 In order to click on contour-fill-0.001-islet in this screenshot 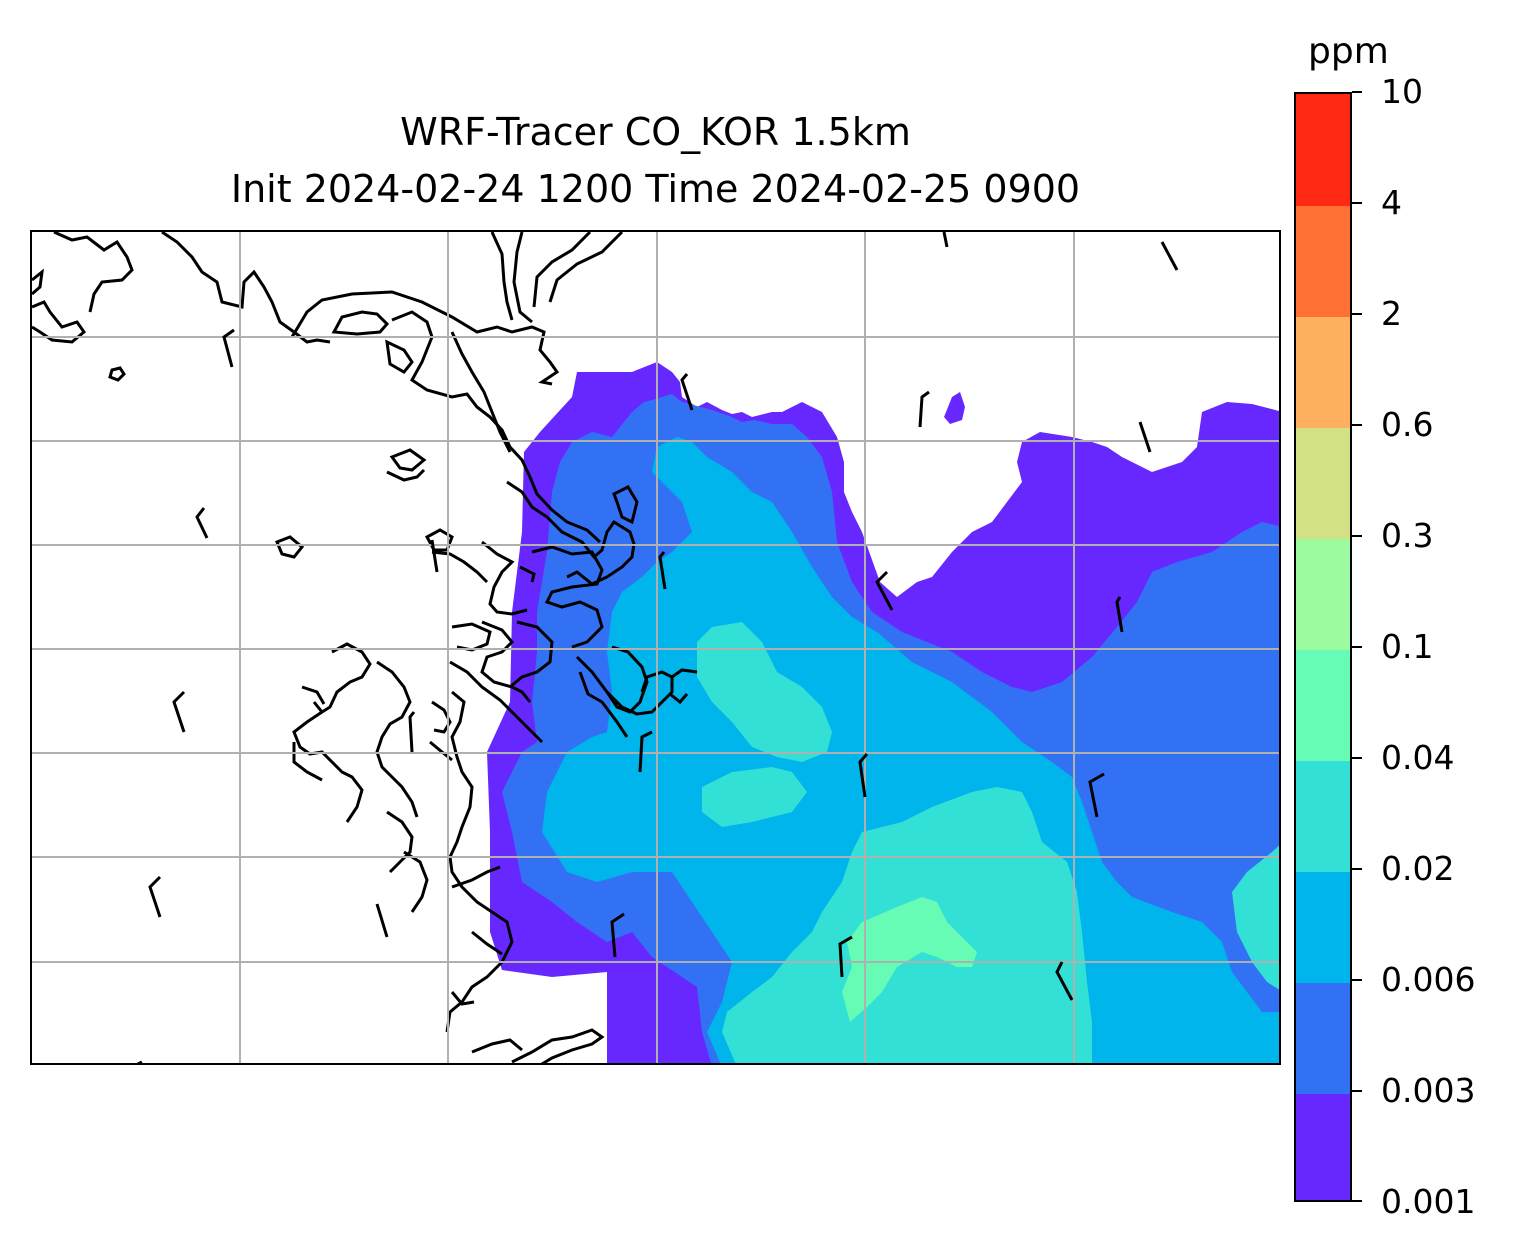, I will do `click(954, 408)`.